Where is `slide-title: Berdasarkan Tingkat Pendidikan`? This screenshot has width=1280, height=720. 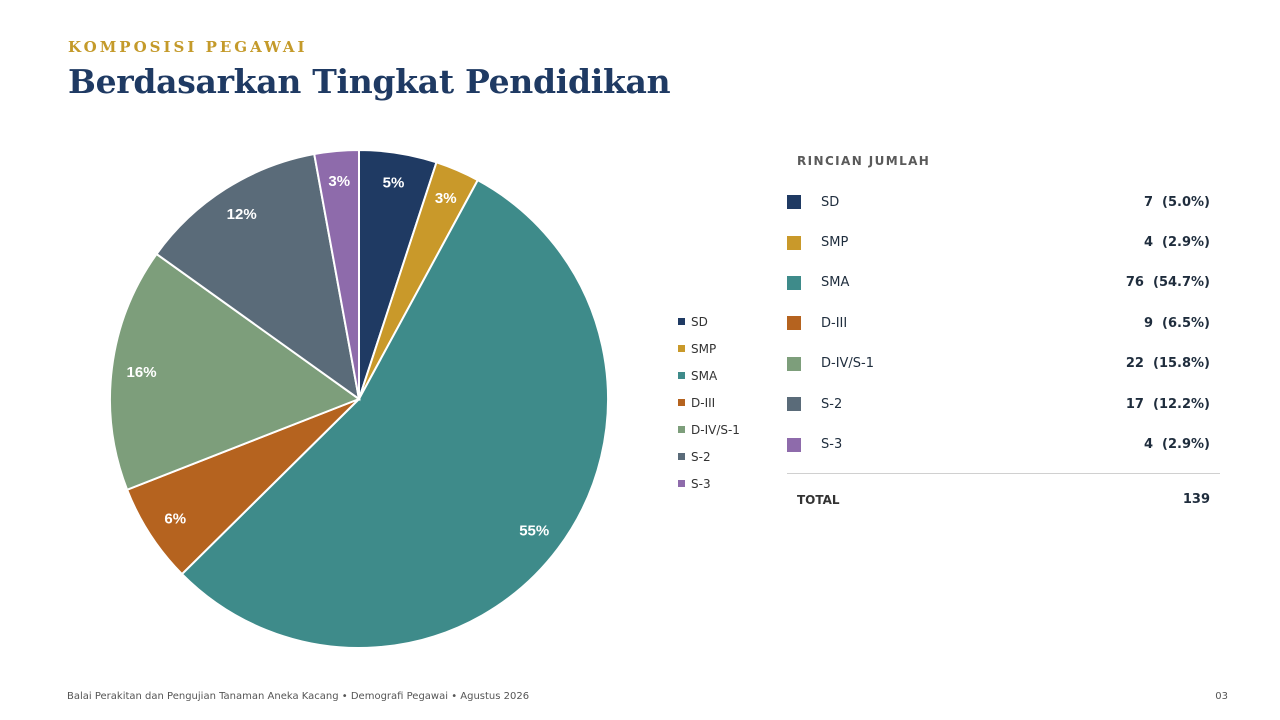 slide-title: Berdasarkan Tingkat Pendidikan is located at coordinates (369, 81).